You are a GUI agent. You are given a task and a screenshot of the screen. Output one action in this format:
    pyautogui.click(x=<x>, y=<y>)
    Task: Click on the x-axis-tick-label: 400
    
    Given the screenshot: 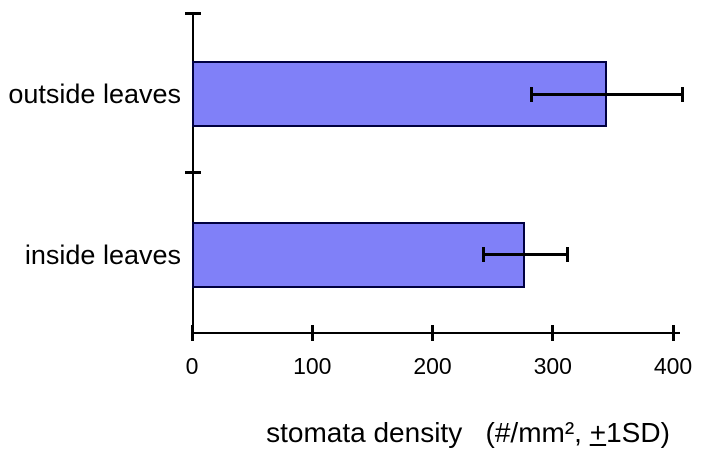 What is the action you would take?
    pyautogui.click(x=673, y=366)
    